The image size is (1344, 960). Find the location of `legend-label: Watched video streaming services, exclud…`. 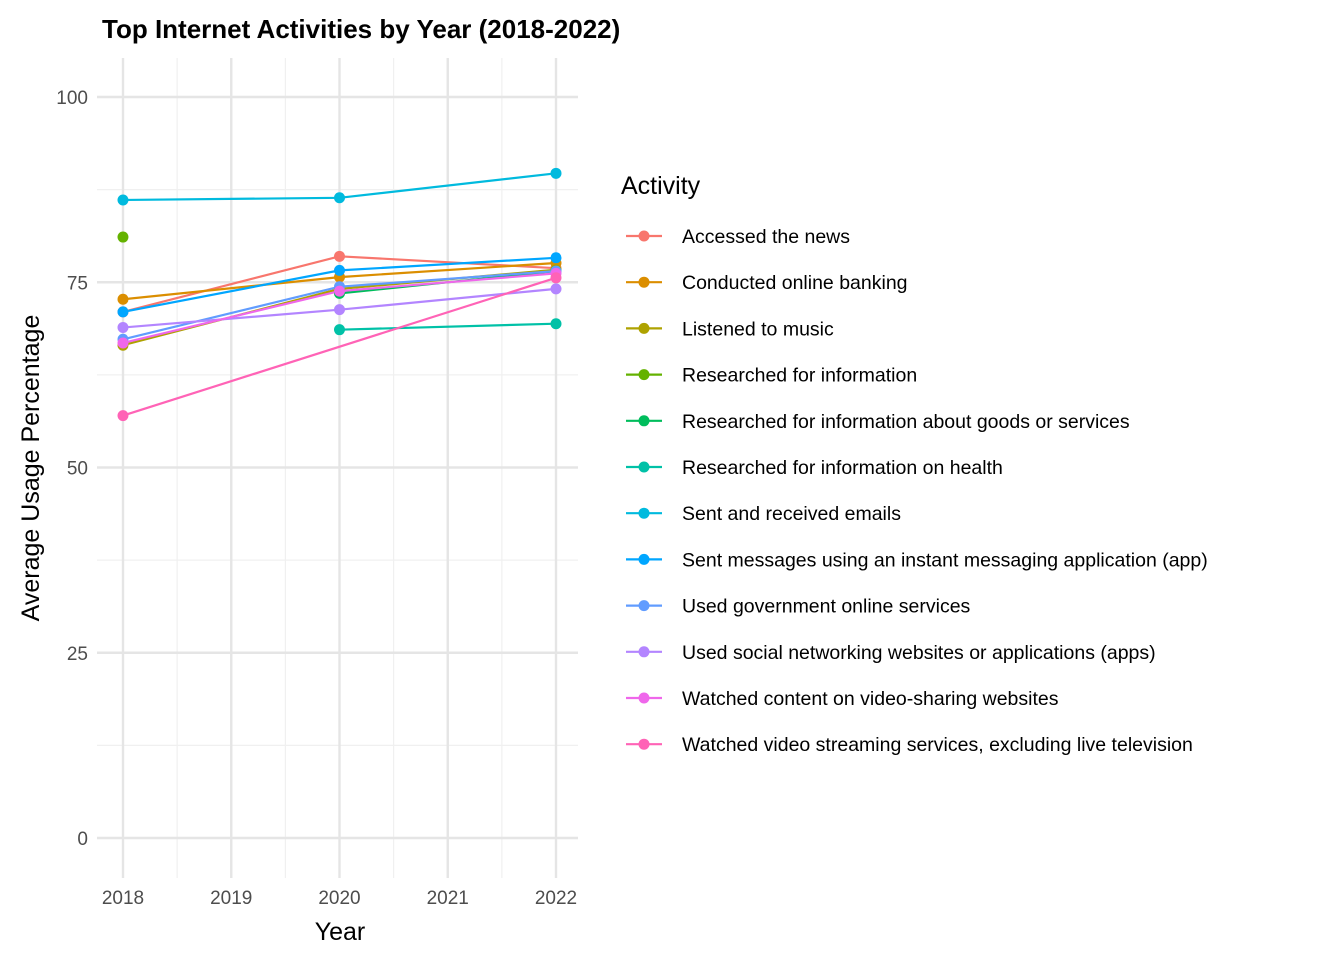

legend-label: Watched video streaming services, exclud… is located at coordinates (937, 745).